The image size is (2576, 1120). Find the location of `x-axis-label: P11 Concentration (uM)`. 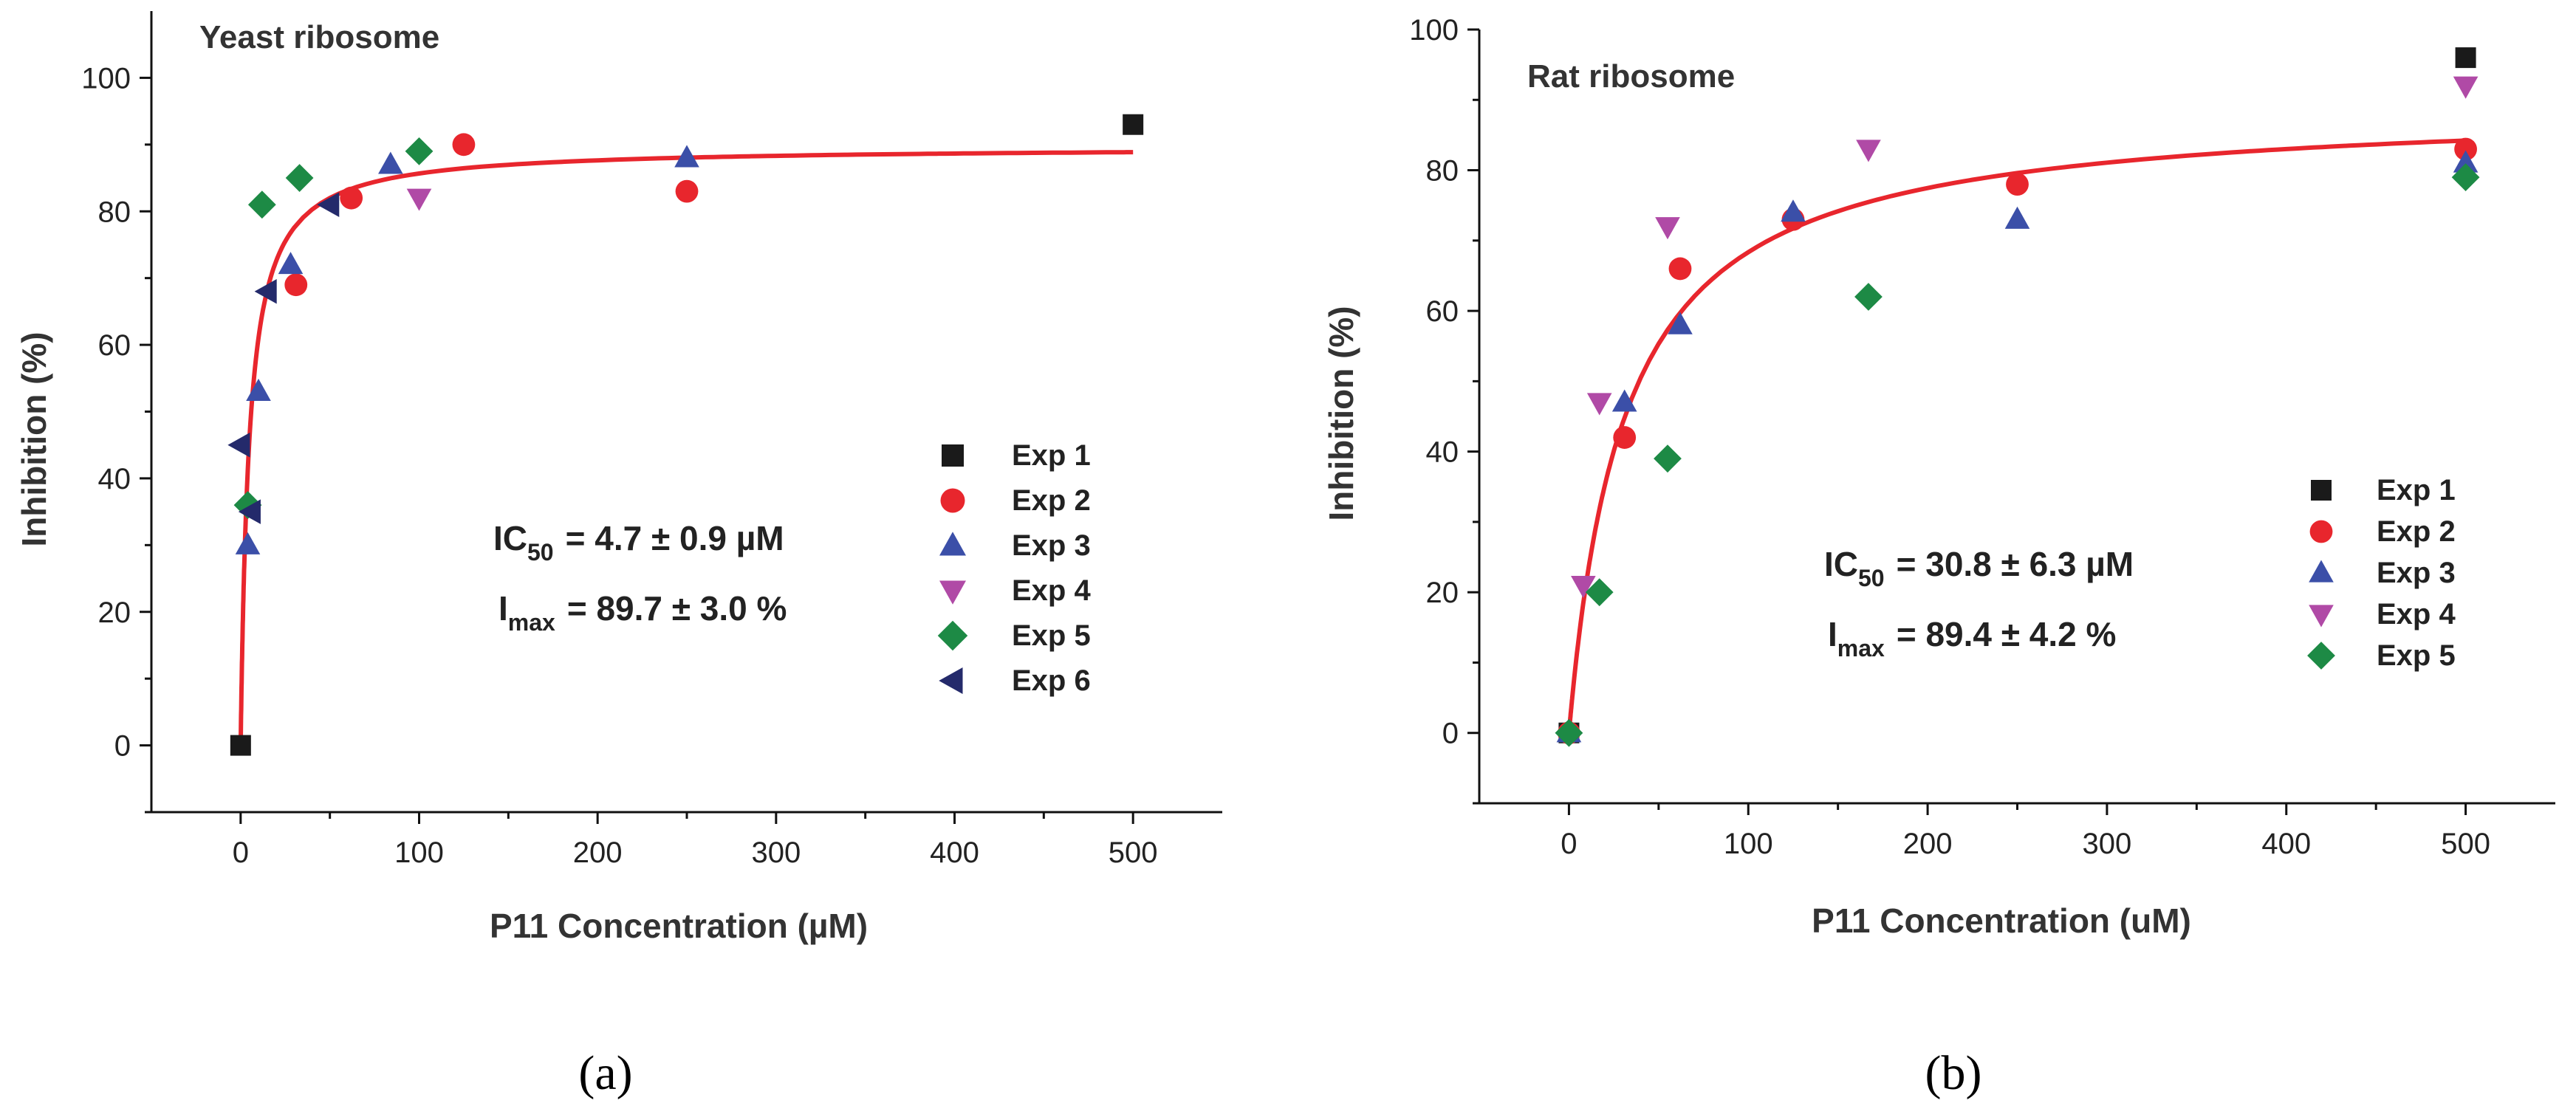

x-axis-label: P11 Concentration (uM) is located at coordinates (2001, 920).